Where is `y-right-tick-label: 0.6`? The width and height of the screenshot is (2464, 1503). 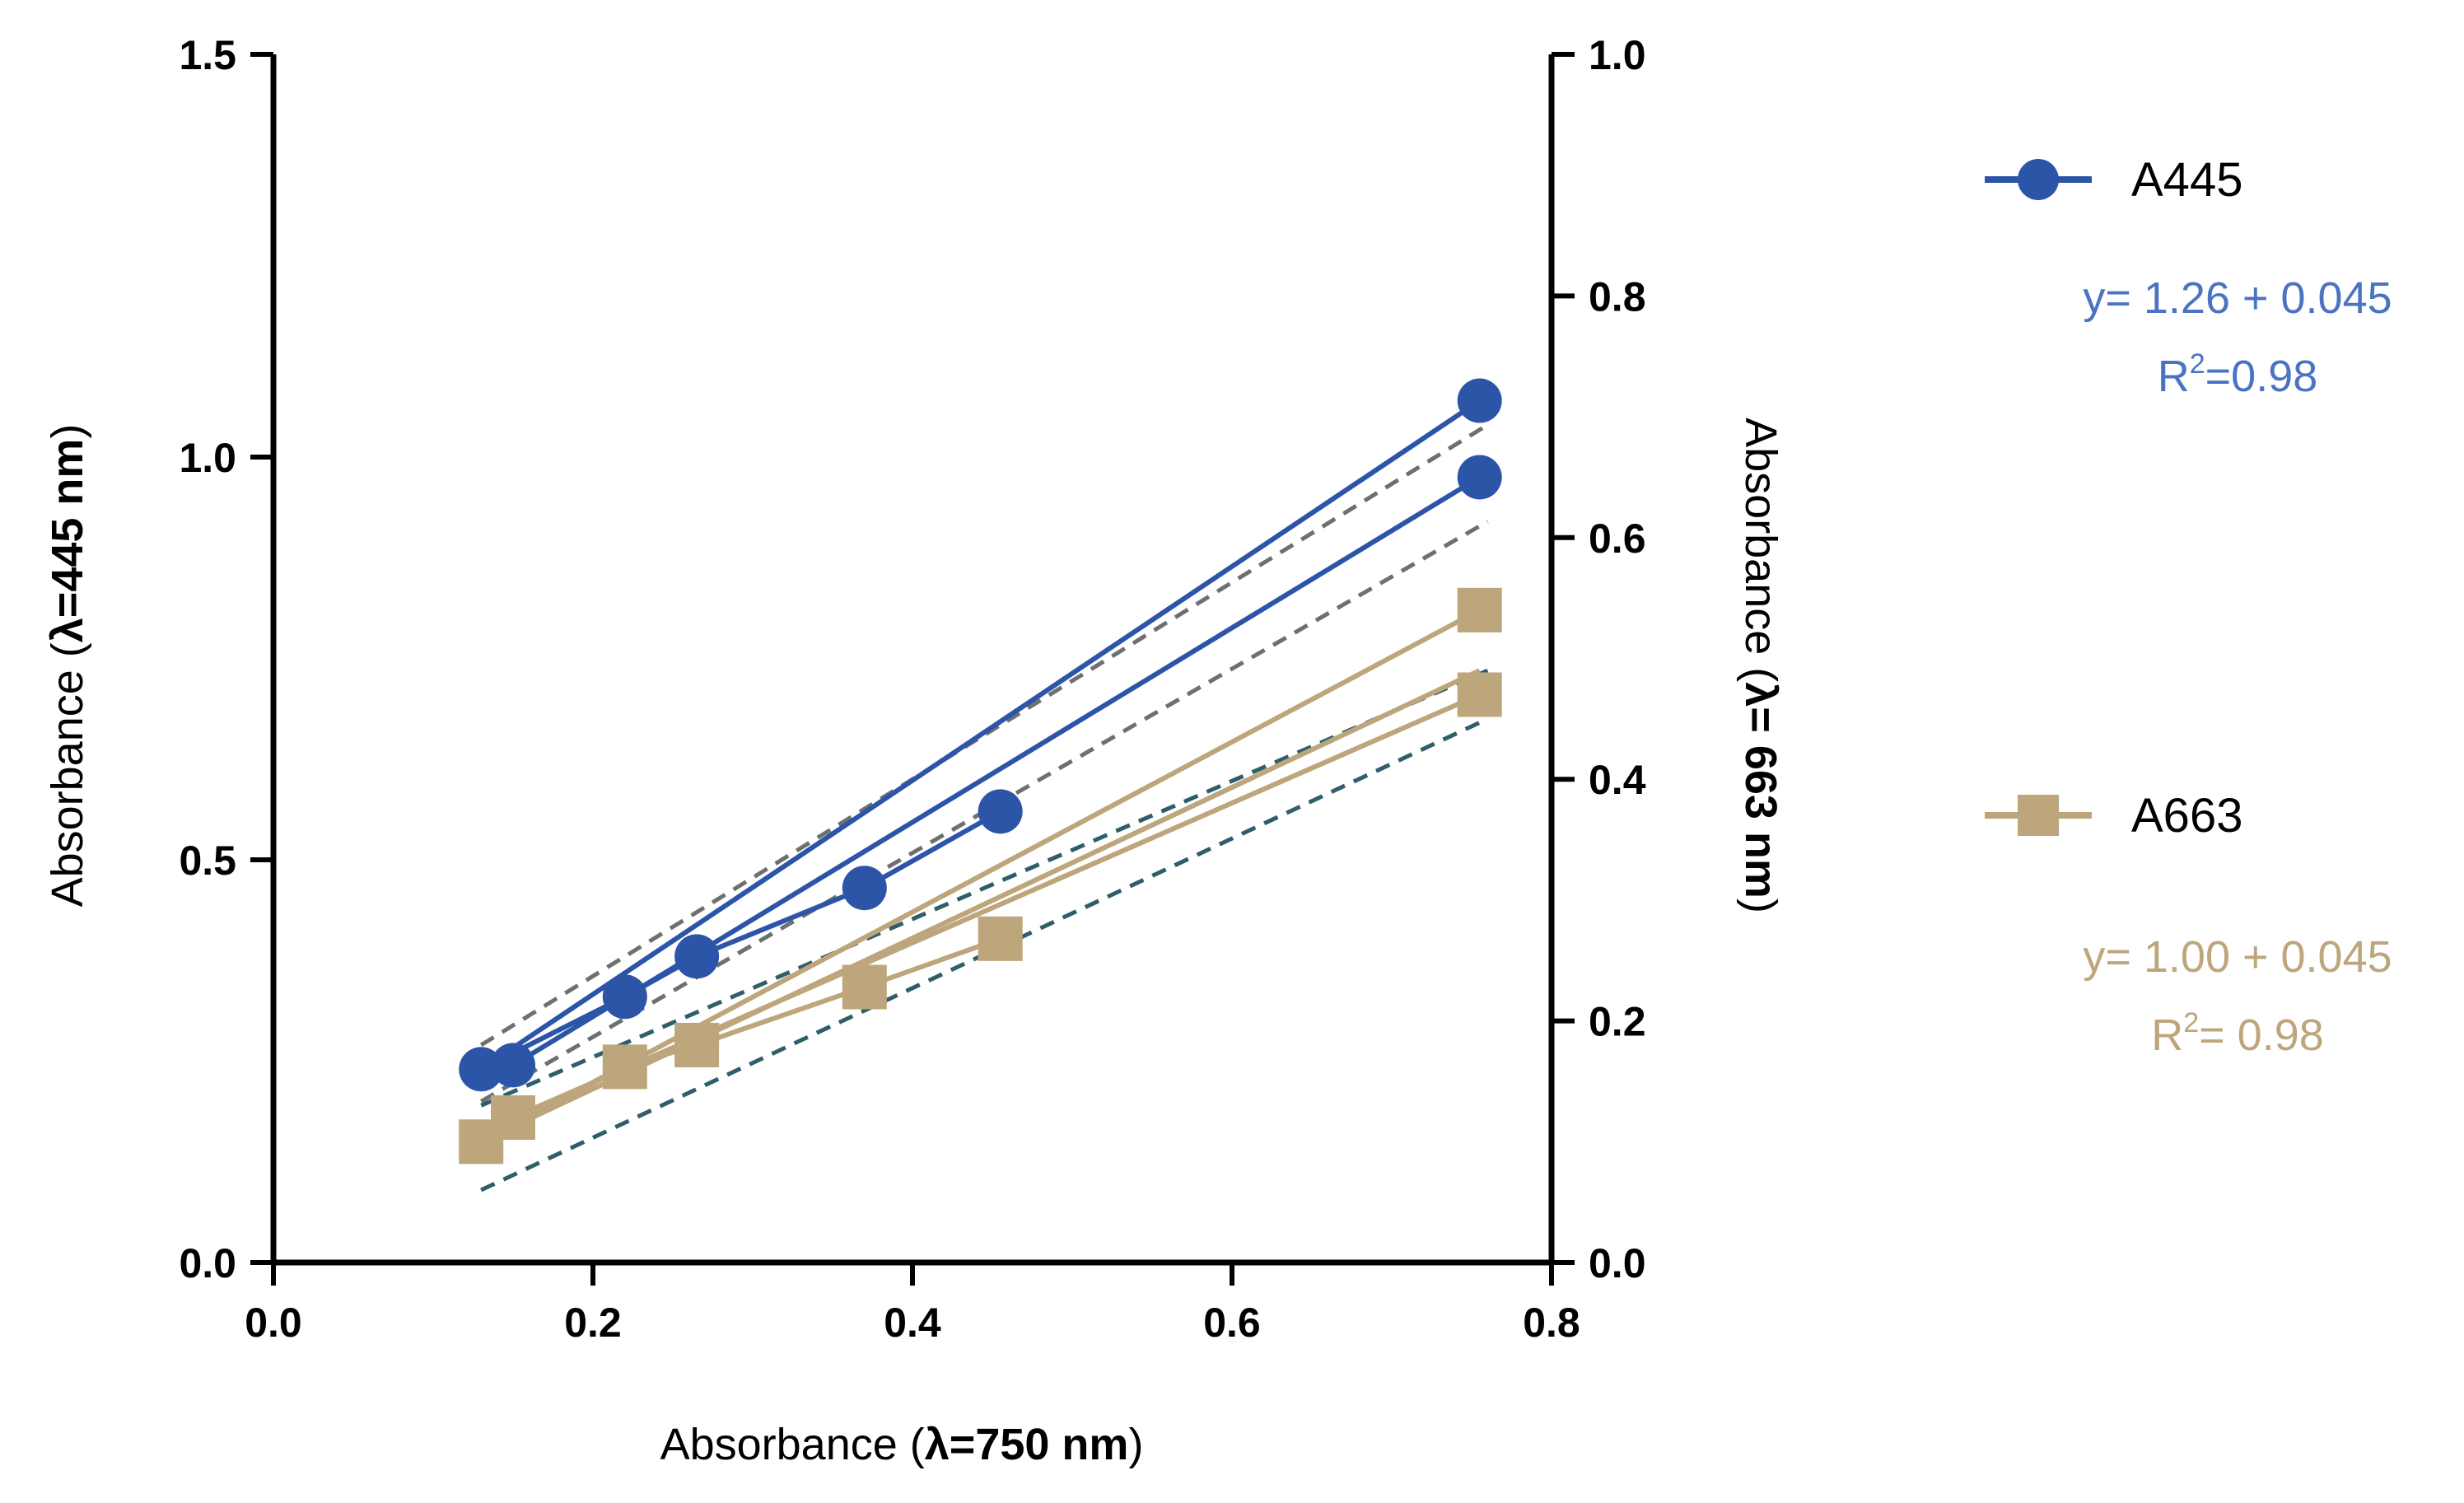 y-right-tick-label: 0.6 is located at coordinates (1617, 539).